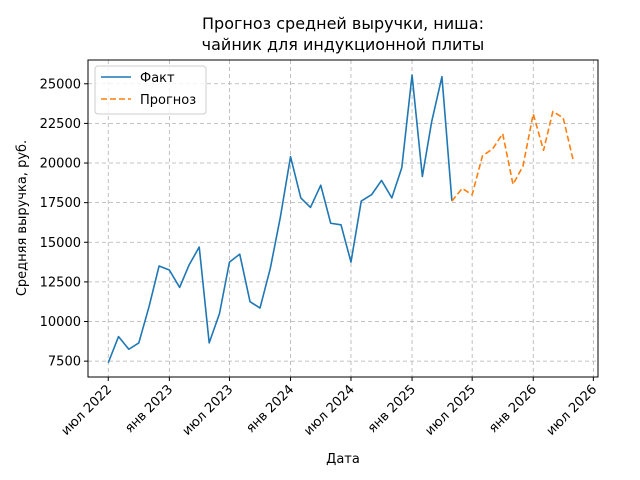  What do you see at coordinates (60, 84) in the screenshot?
I see `y-tick-label: 25000` at bounding box center [60, 84].